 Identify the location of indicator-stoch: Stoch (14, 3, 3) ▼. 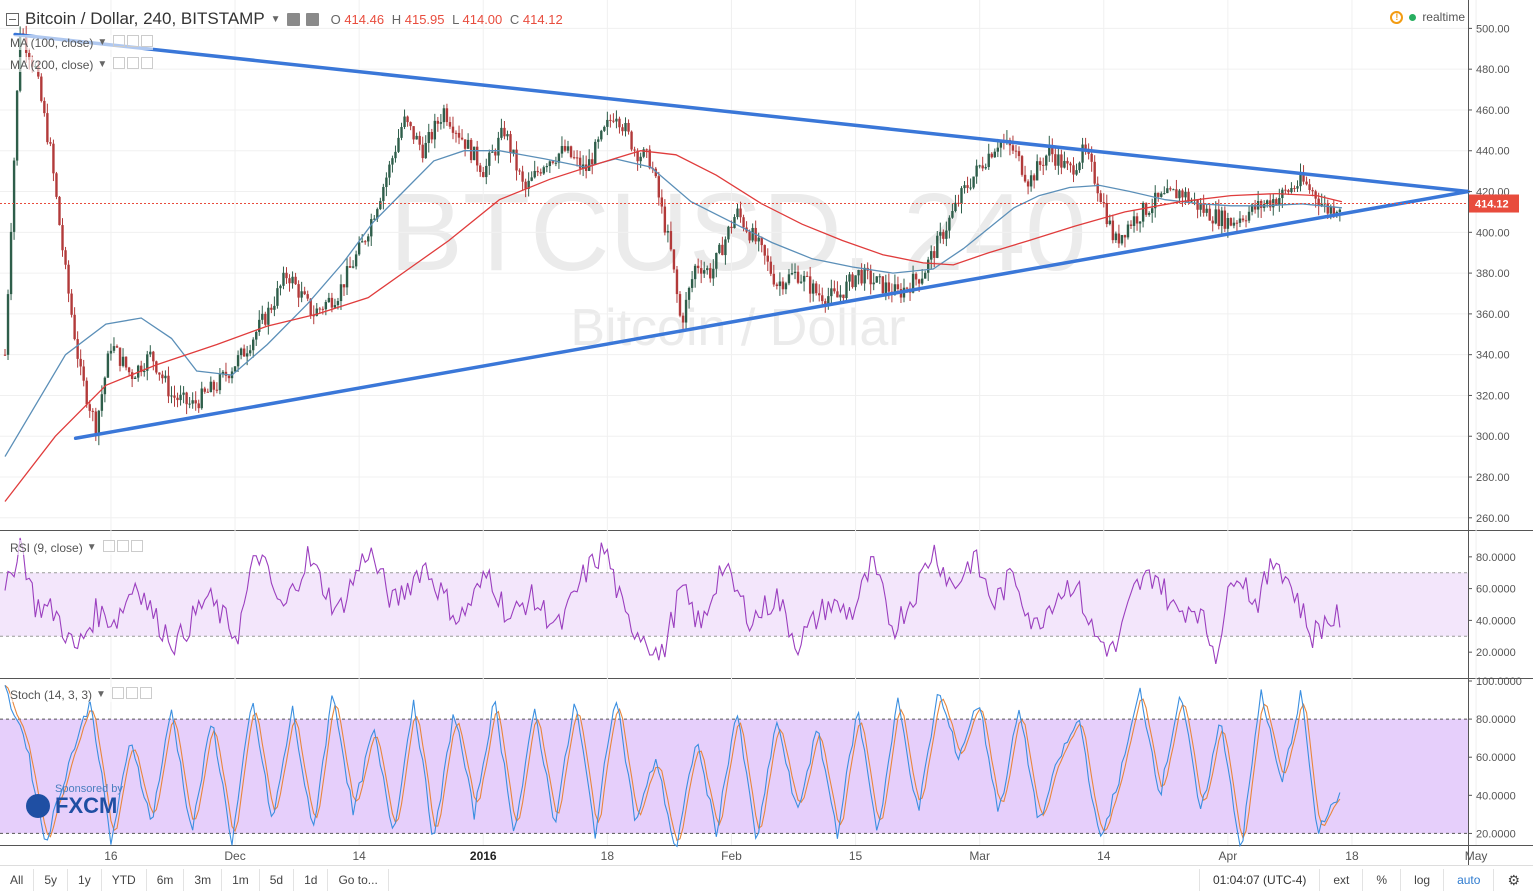
(81, 694).